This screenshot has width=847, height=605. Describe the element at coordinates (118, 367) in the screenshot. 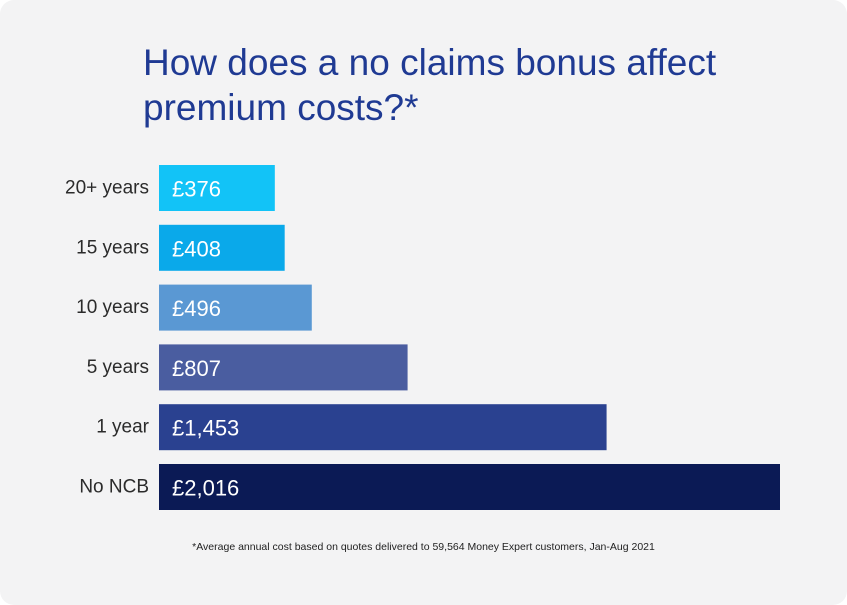

I see `category-label: 5 years` at that location.